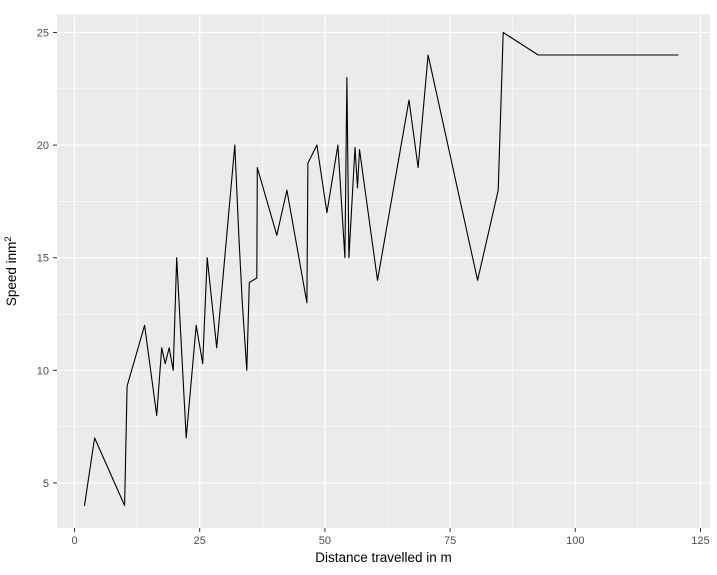 The height and width of the screenshot is (575, 717). I want to click on y-axis-title-superscript: 2, so click(8, 238).